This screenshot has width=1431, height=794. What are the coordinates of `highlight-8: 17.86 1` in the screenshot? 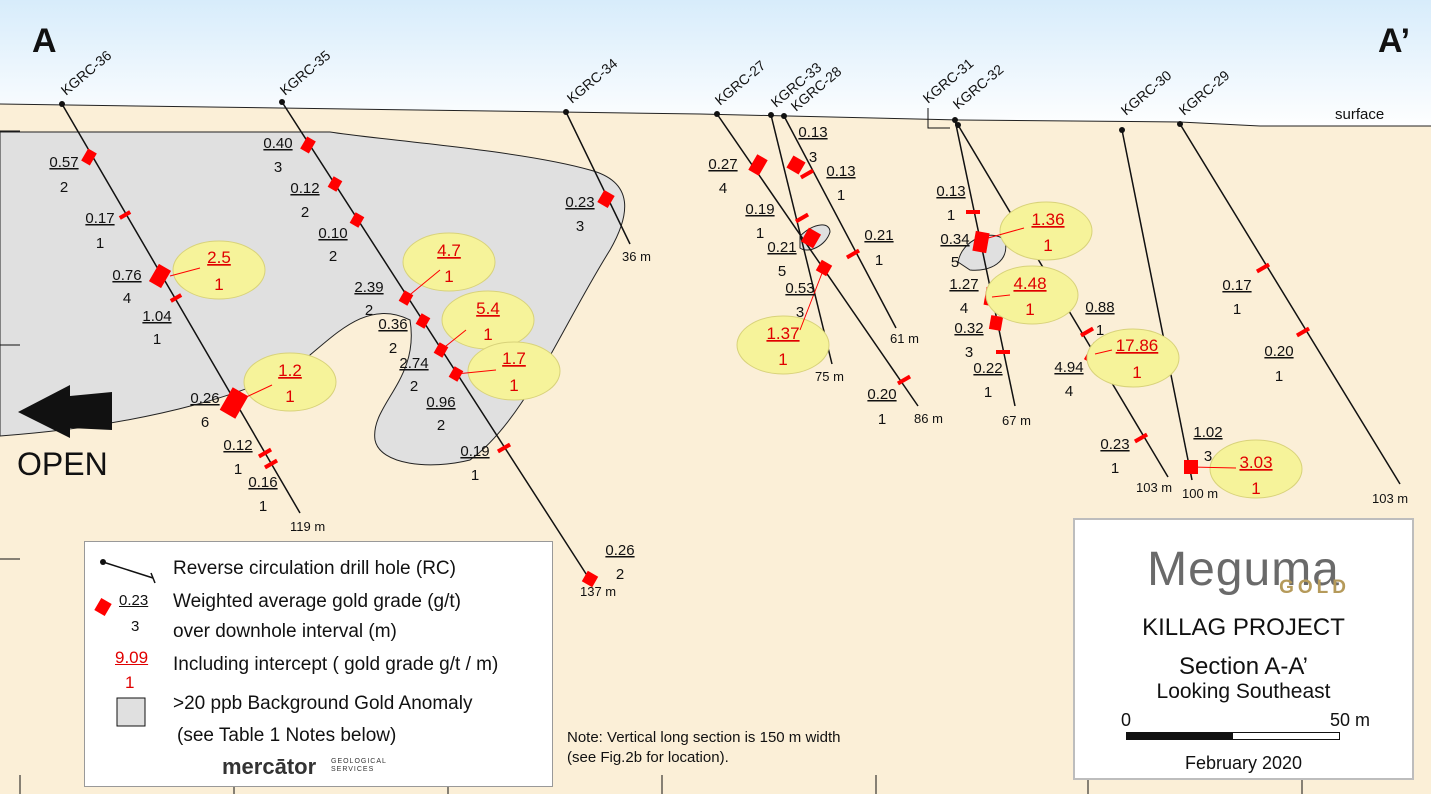 It's located at (1137, 359).